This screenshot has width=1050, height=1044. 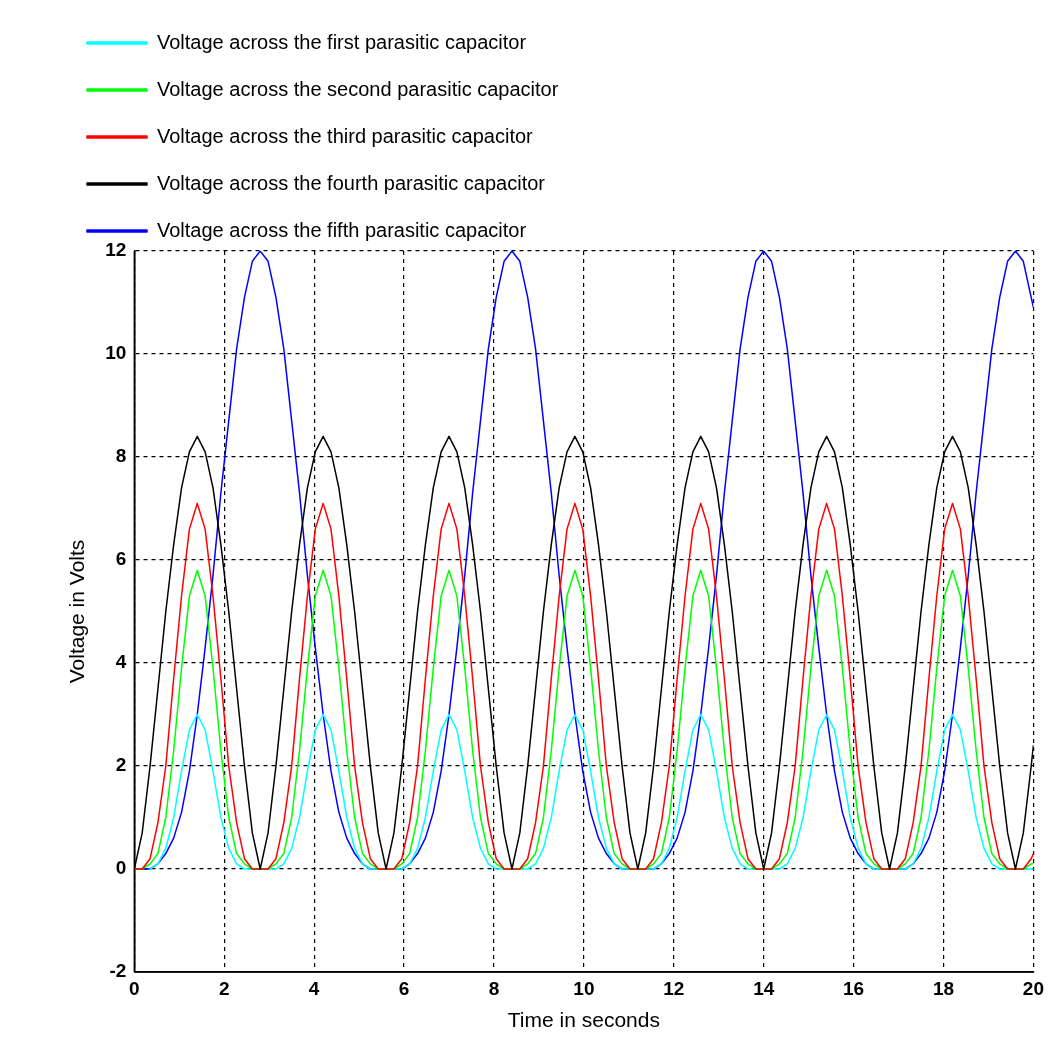 What do you see at coordinates (943, 988) in the screenshot?
I see `x-tick-label: 18` at bounding box center [943, 988].